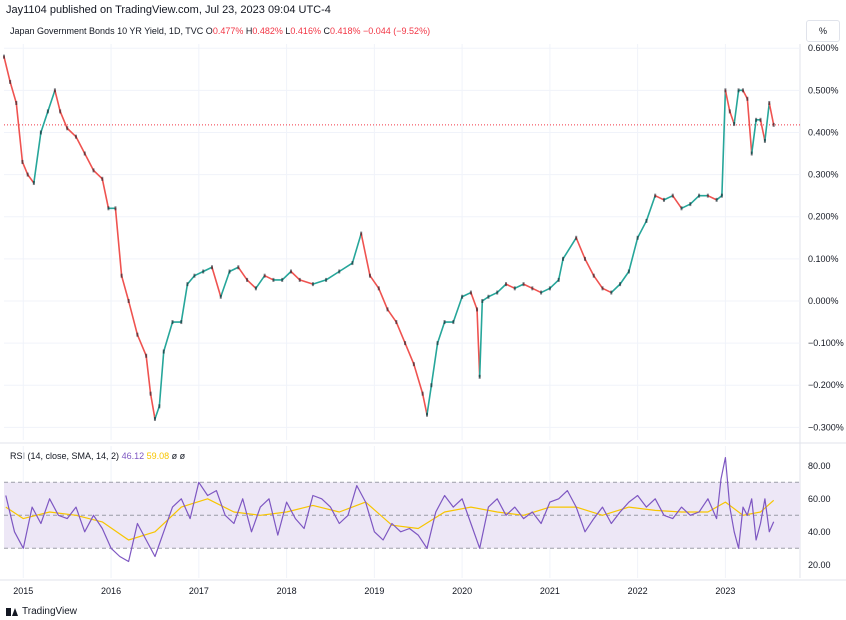  I want to click on y-tick-label-rsi: 20.00, so click(819, 565).